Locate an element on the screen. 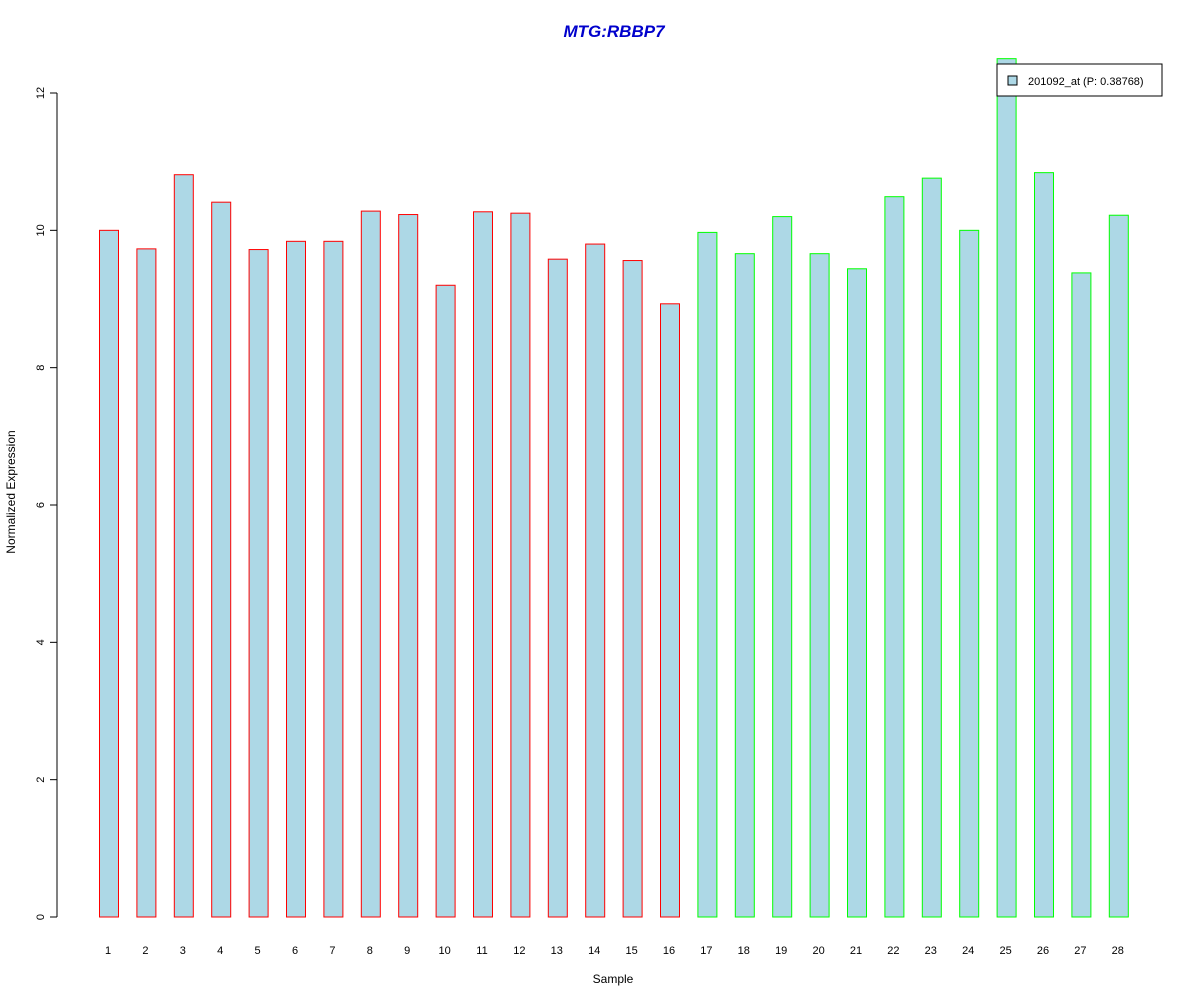 The width and height of the screenshot is (1200, 1000). y-tick-label: 4 is located at coordinates (41, 642).